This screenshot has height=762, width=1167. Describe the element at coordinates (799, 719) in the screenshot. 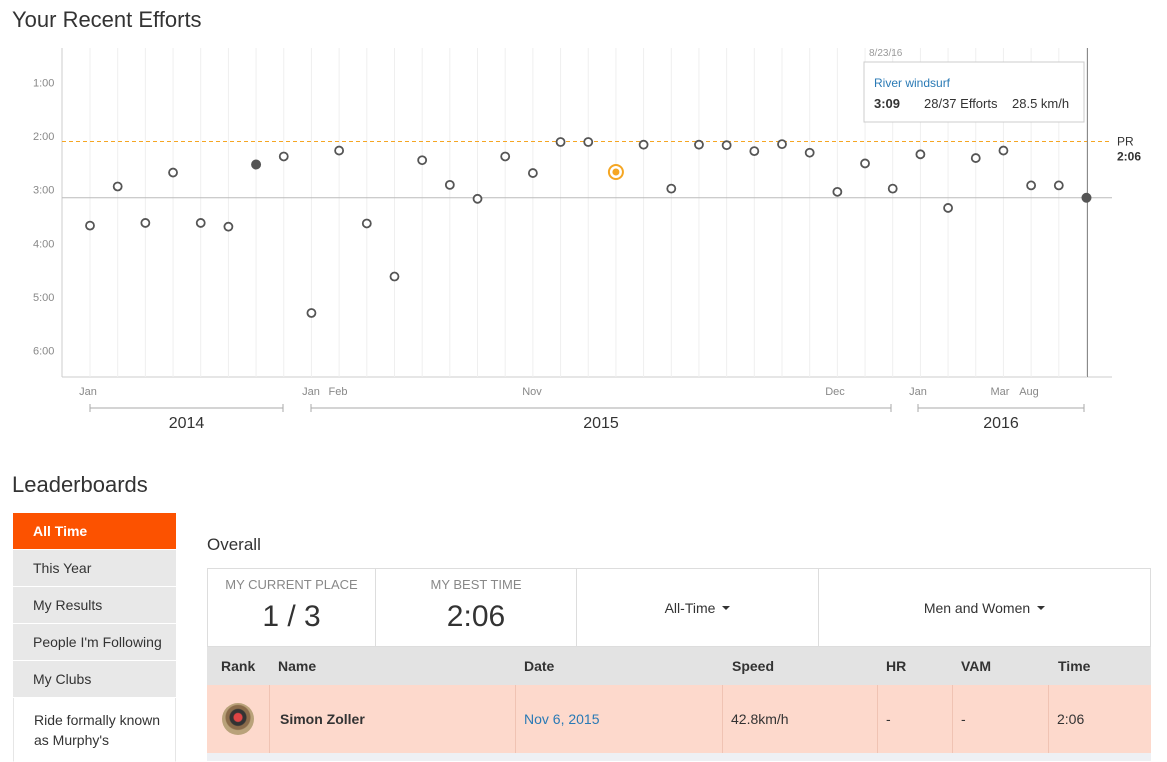

I see `speed-cell: 42.8km/h` at that location.